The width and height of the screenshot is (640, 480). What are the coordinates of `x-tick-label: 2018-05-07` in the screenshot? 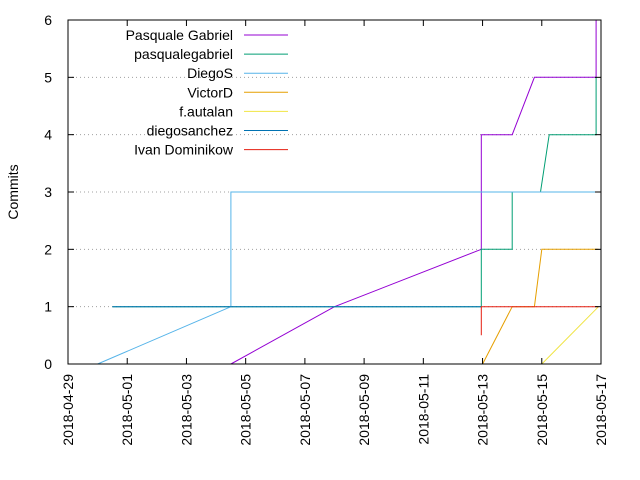 It's located at (305, 410).